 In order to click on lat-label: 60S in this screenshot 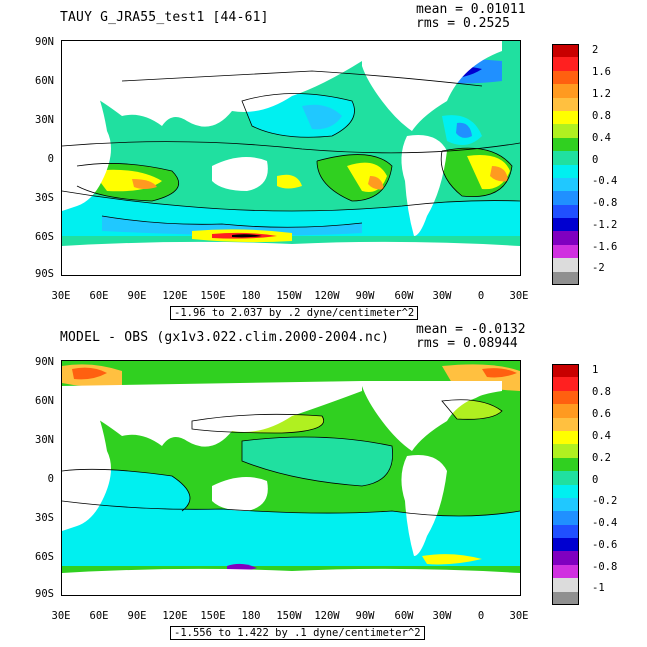, I will do `click(44, 557)`.